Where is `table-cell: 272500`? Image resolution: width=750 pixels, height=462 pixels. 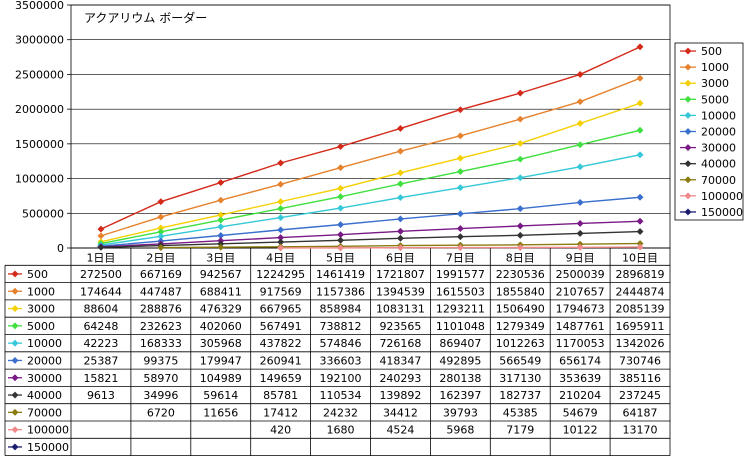 table-cell: 272500 is located at coordinates (101, 274).